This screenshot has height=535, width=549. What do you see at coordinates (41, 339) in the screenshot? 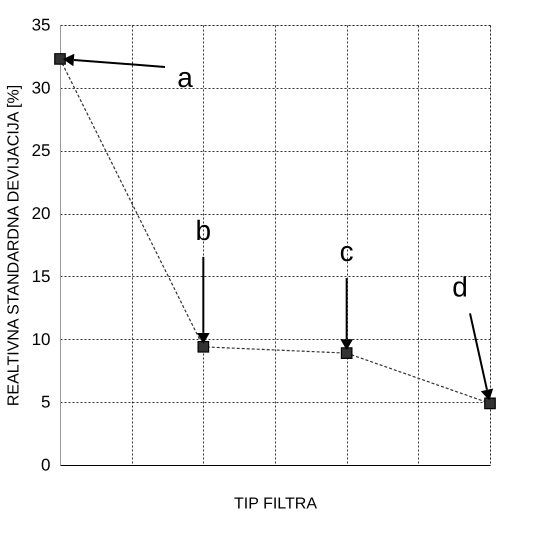
I see `y-tick-label: 10` at bounding box center [41, 339].